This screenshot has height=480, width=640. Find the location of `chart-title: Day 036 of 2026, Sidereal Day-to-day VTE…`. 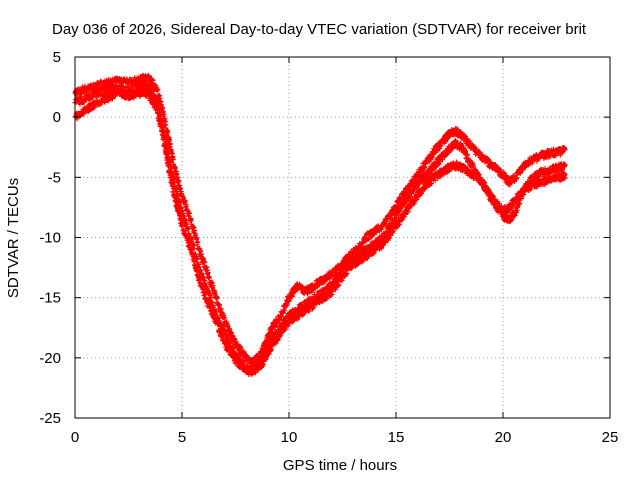

chart-title: Day 036 of 2026, Sidereal Day-to-day VTE… is located at coordinates (319, 29).